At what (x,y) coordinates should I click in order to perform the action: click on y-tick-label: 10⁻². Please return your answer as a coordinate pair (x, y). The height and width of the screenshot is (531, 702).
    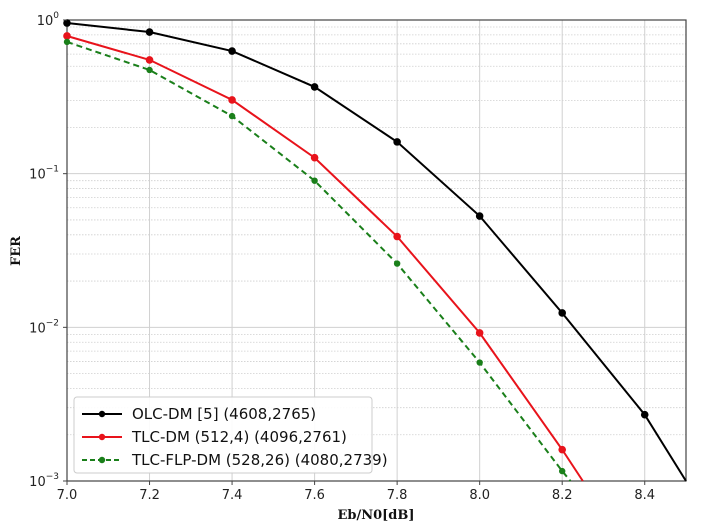
    Looking at the image, I should click on (44, 327).